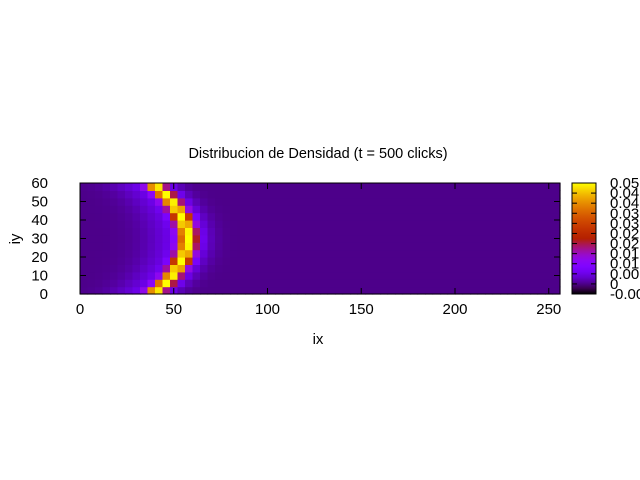  I want to click on x-tick-label: 250, so click(548, 309).